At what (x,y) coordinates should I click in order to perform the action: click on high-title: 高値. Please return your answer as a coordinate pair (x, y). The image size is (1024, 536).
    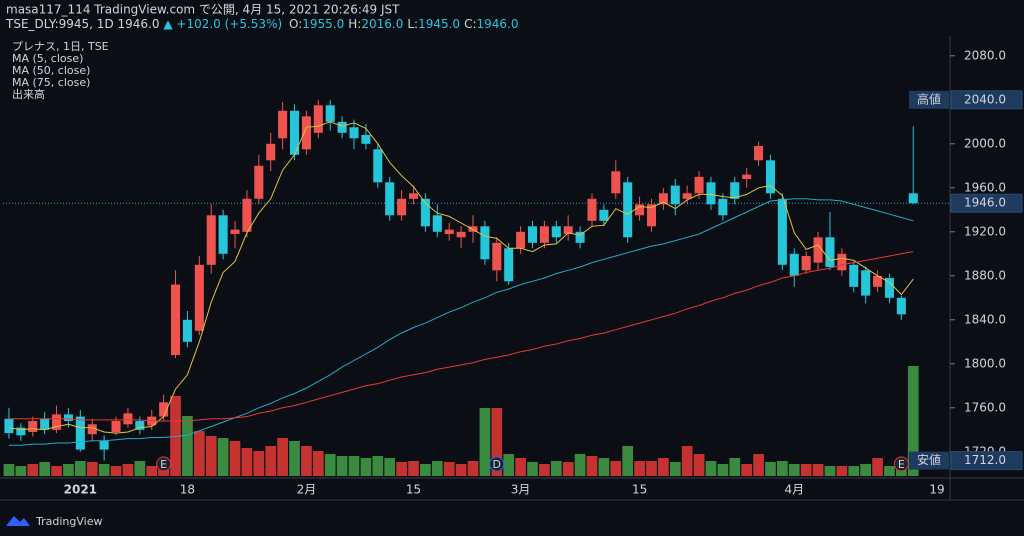
    Looking at the image, I should click on (929, 98).